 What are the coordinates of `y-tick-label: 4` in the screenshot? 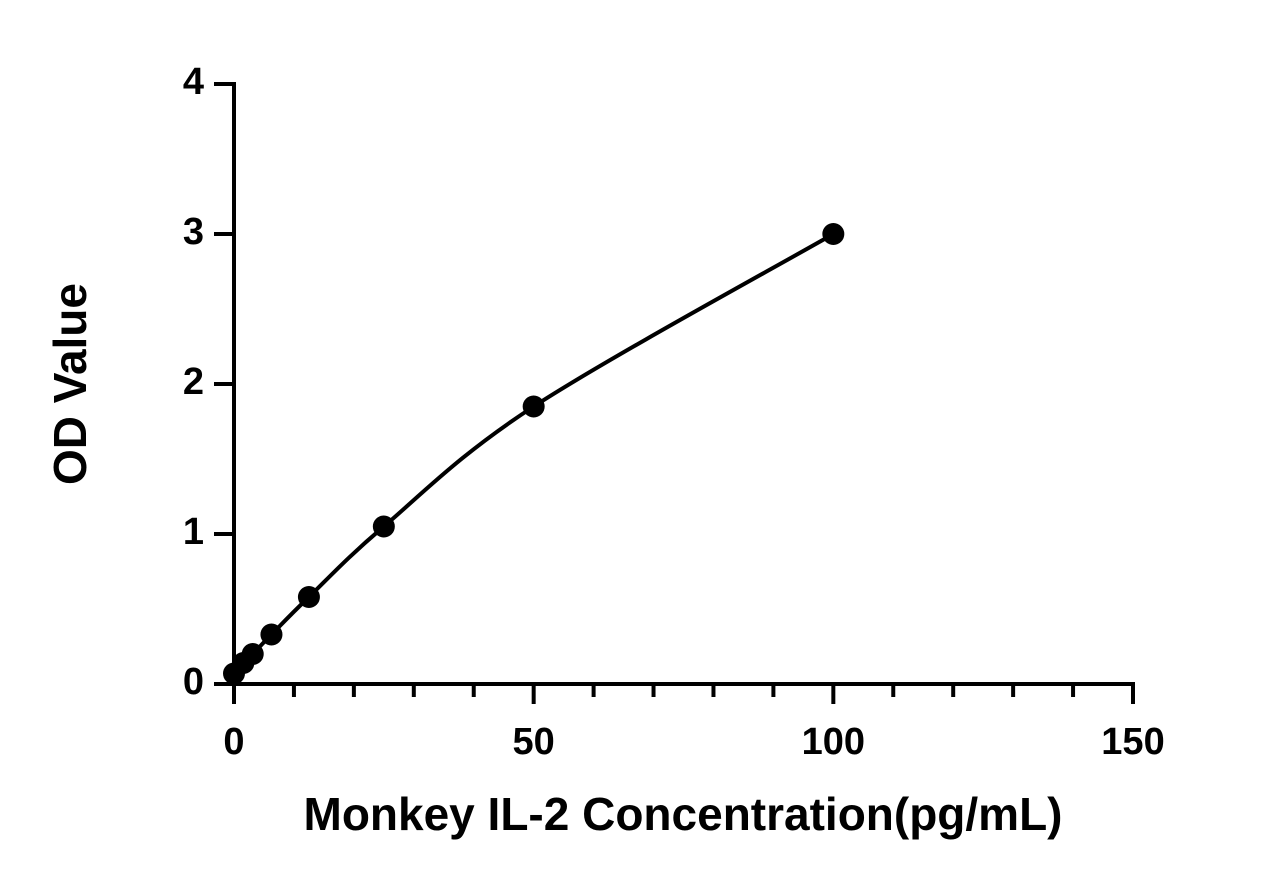 It's located at (193, 82).